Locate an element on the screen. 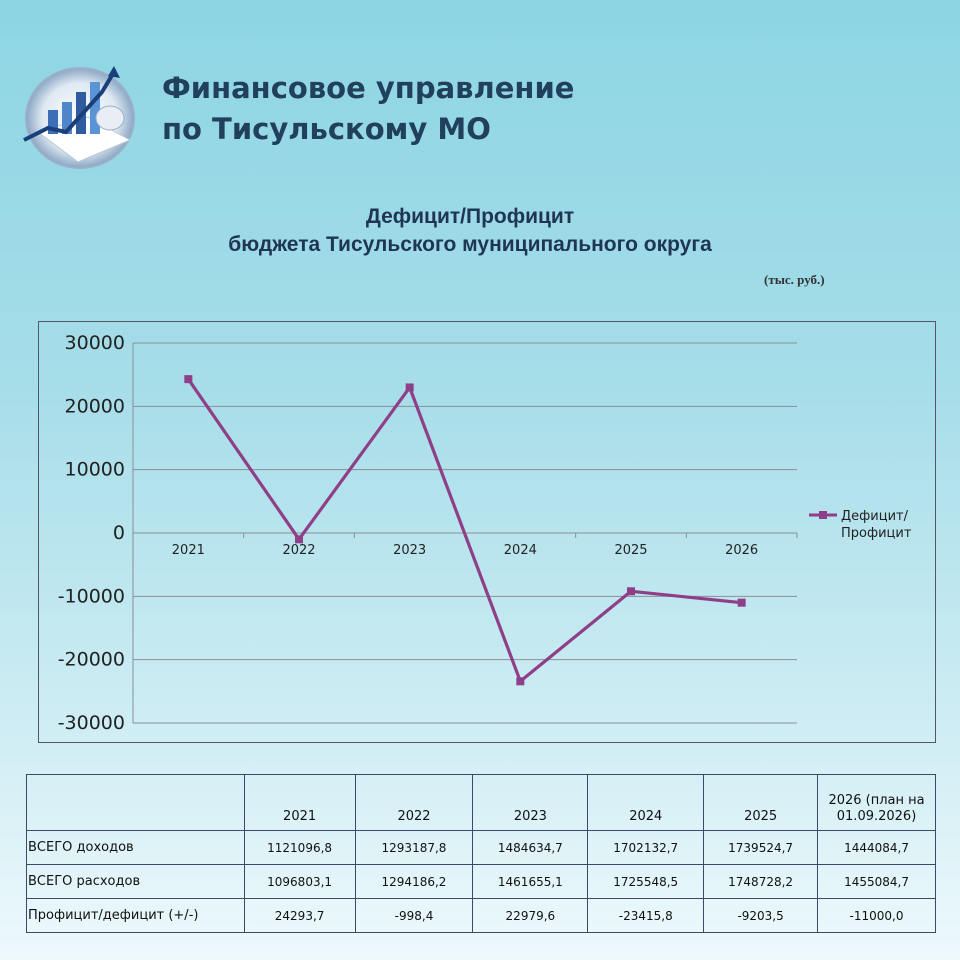 This screenshot has height=960, width=960. legend-label: Дефицит/ is located at coordinates (875, 516).